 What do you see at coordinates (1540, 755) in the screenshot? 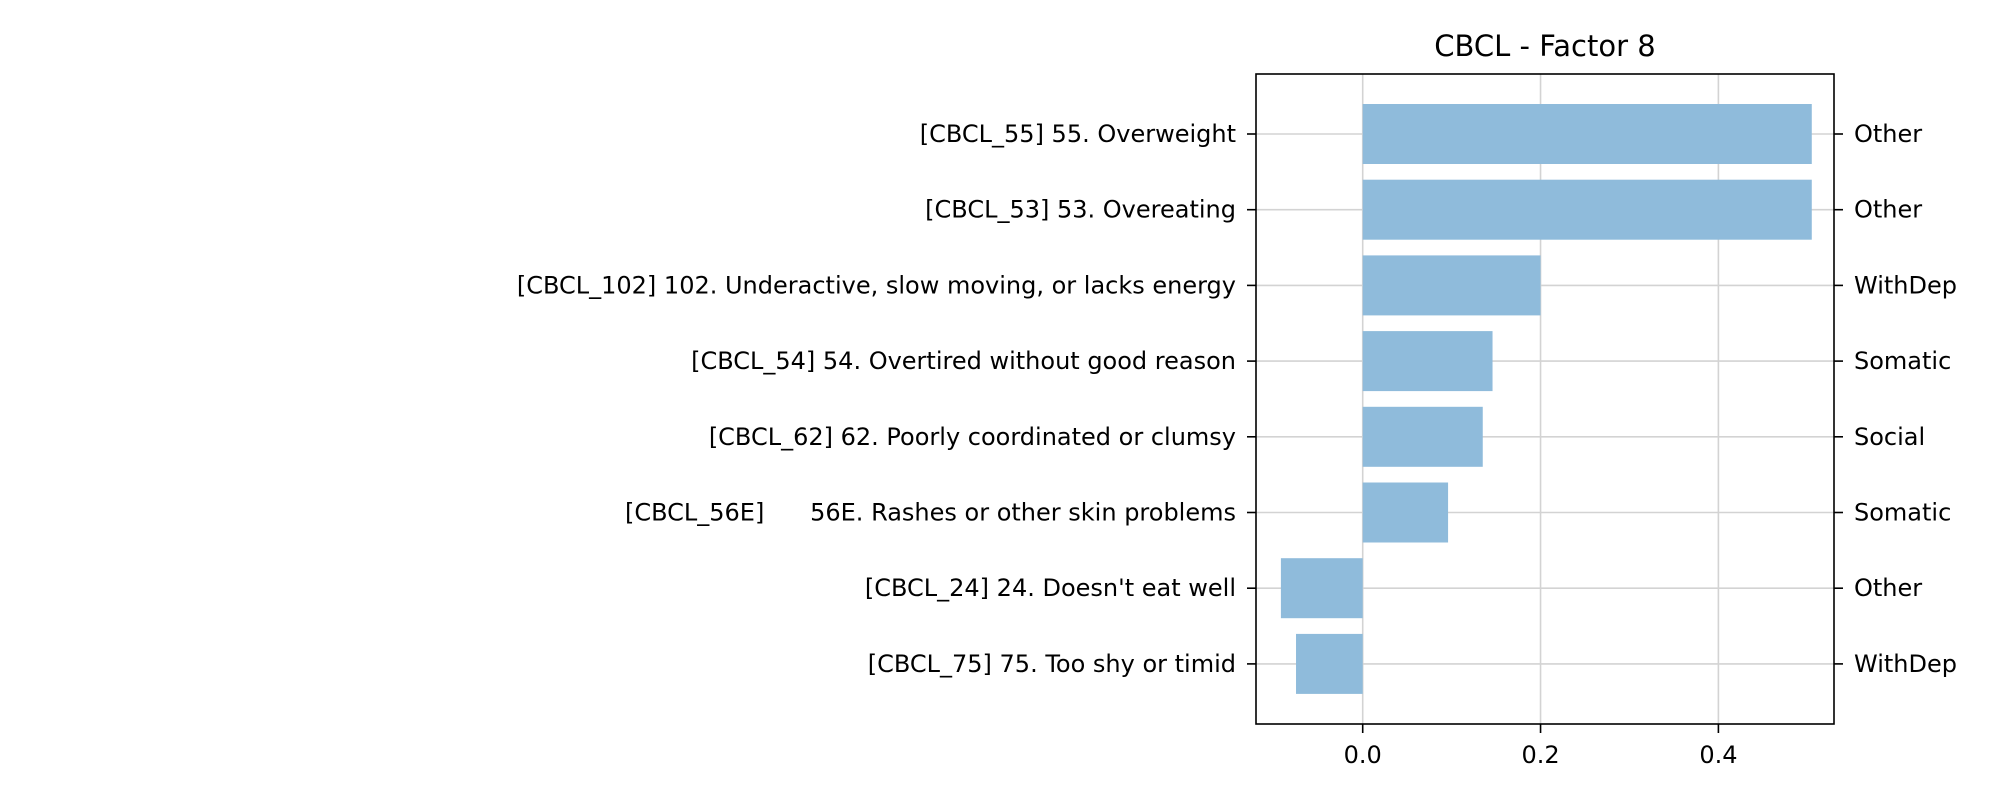
I see `x-tick-label: 0.2` at bounding box center [1540, 755].